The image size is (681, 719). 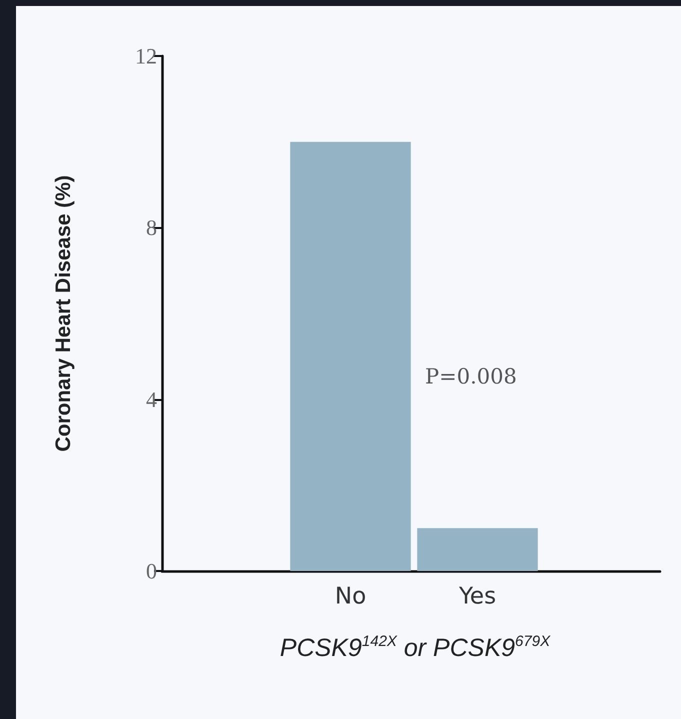 What do you see at coordinates (477, 597) in the screenshot?
I see `x-tick-label: Yes` at bounding box center [477, 597].